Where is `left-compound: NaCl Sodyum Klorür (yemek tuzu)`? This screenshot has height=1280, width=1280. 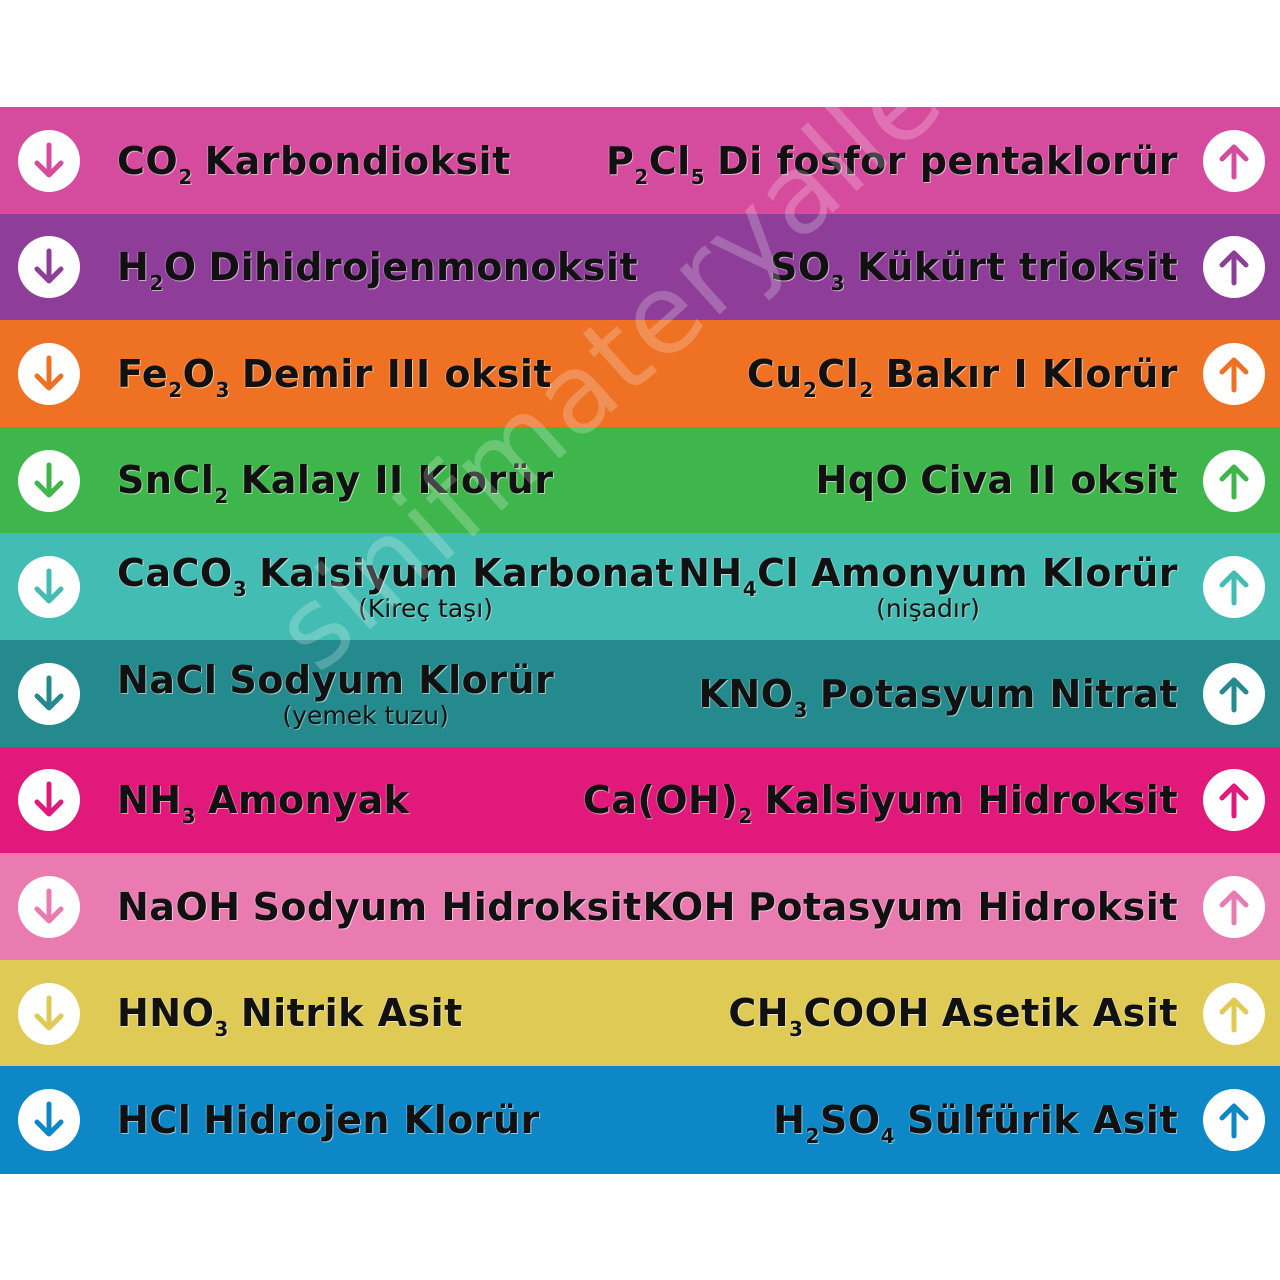
left-compound: NaCl Sodyum Klorür (yemek tuzu) is located at coordinates (335, 693).